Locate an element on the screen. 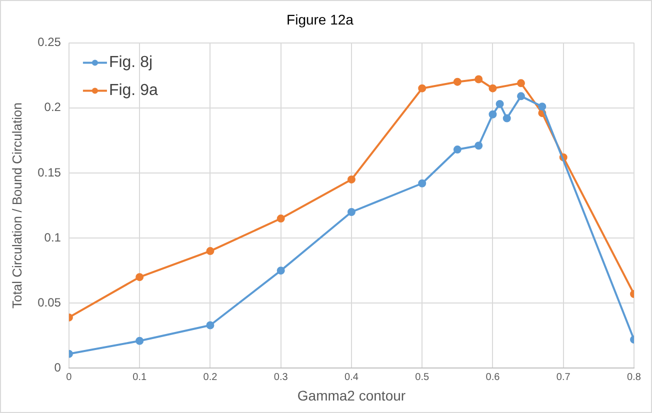 The image size is (652, 413). y-tick-label: 0.05 is located at coordinates (50, 302).